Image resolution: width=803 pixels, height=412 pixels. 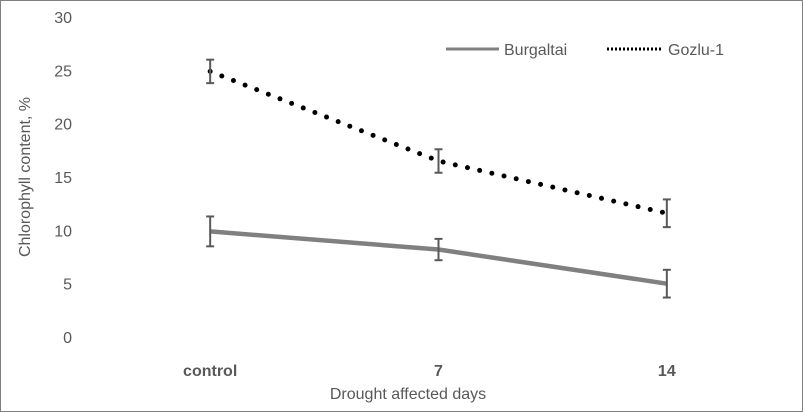 What do you see at coordinates (438, 371) in the screenshot?
I see `x-tick-label: 7` at bounding box center [438, 371].